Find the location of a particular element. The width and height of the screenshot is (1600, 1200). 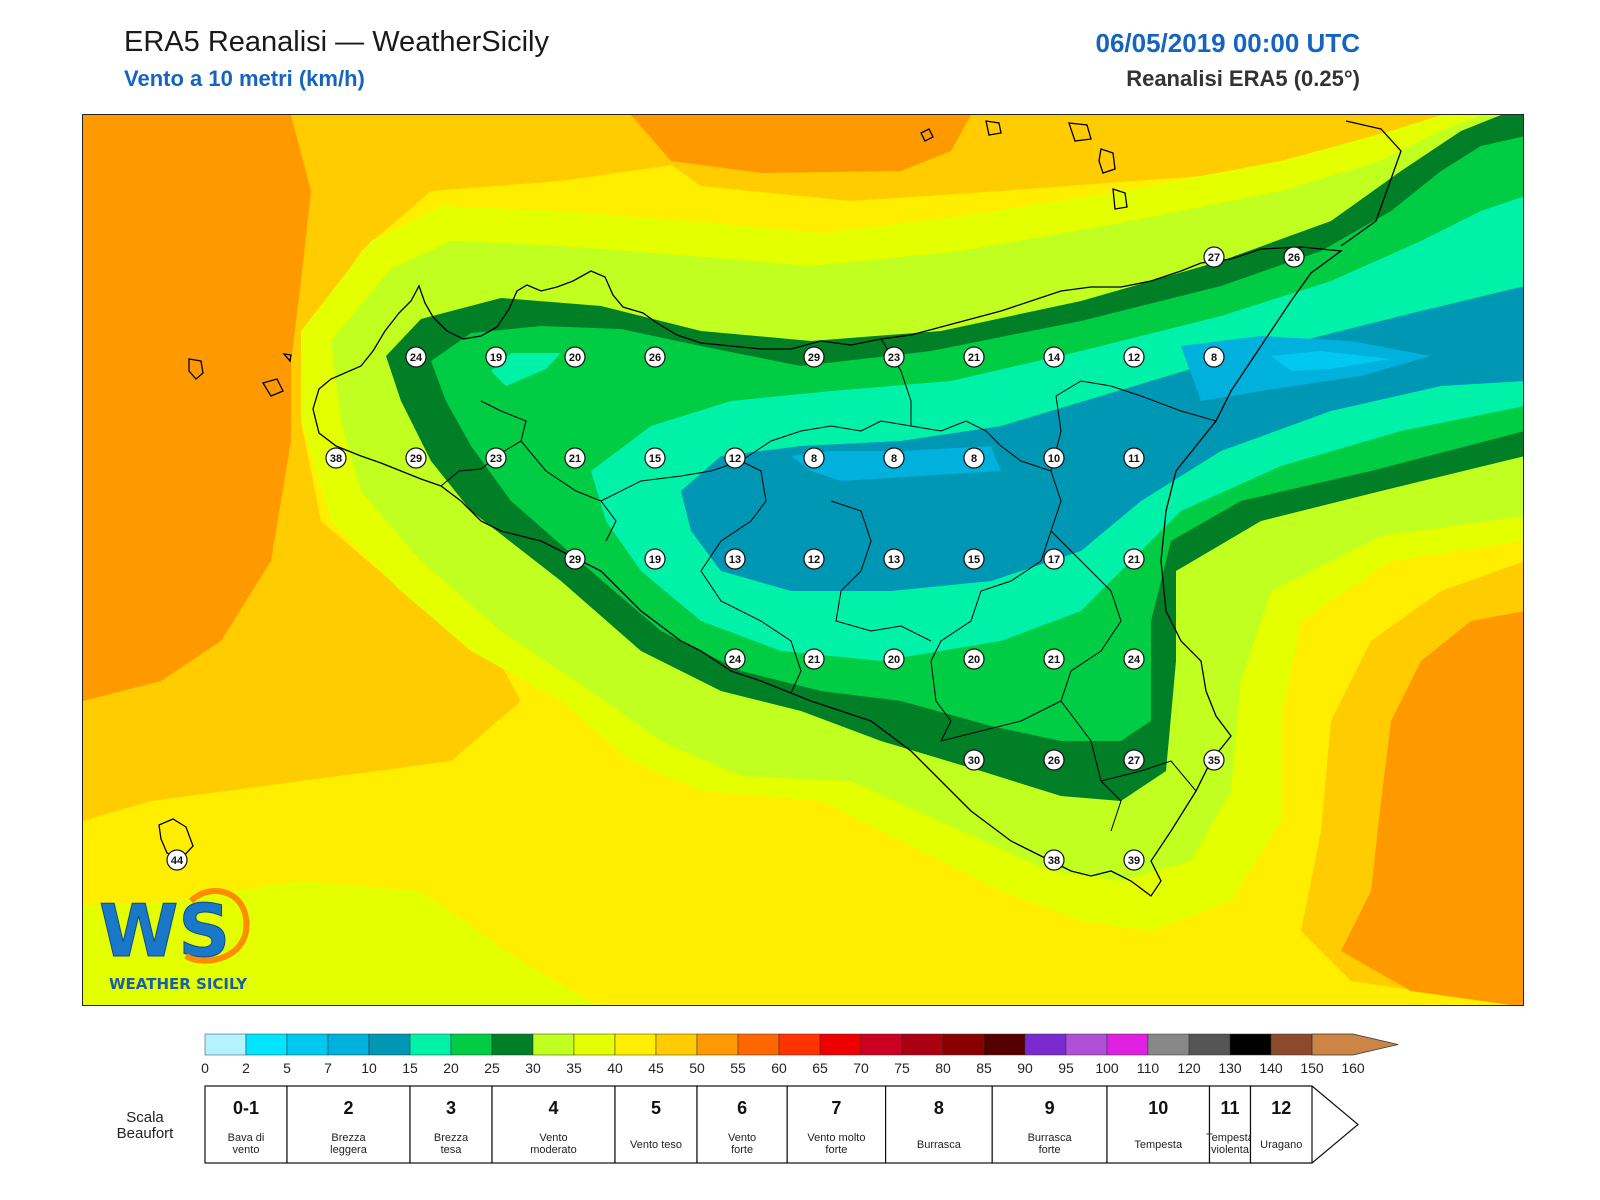

beaufort-number: 2 is located at coordinates (348, 1108).